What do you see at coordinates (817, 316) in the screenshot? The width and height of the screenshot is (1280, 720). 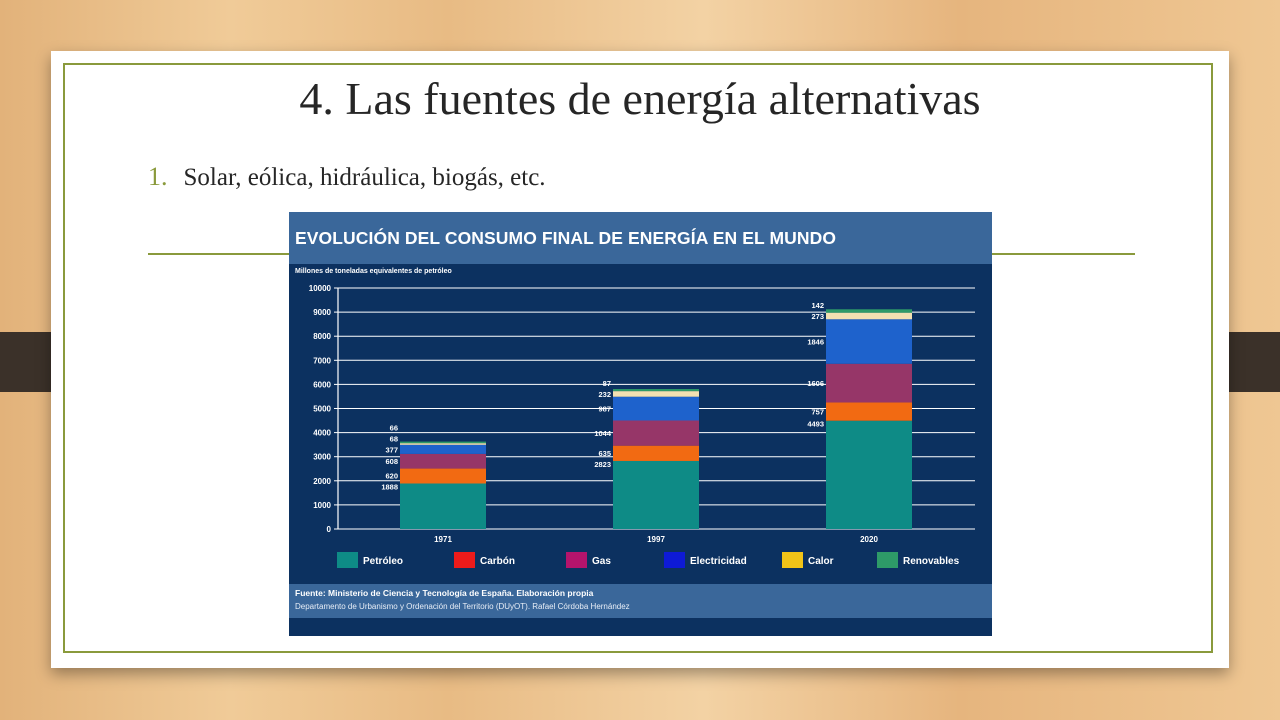 I see `data-label: 273` at bounding box center [817, 316].